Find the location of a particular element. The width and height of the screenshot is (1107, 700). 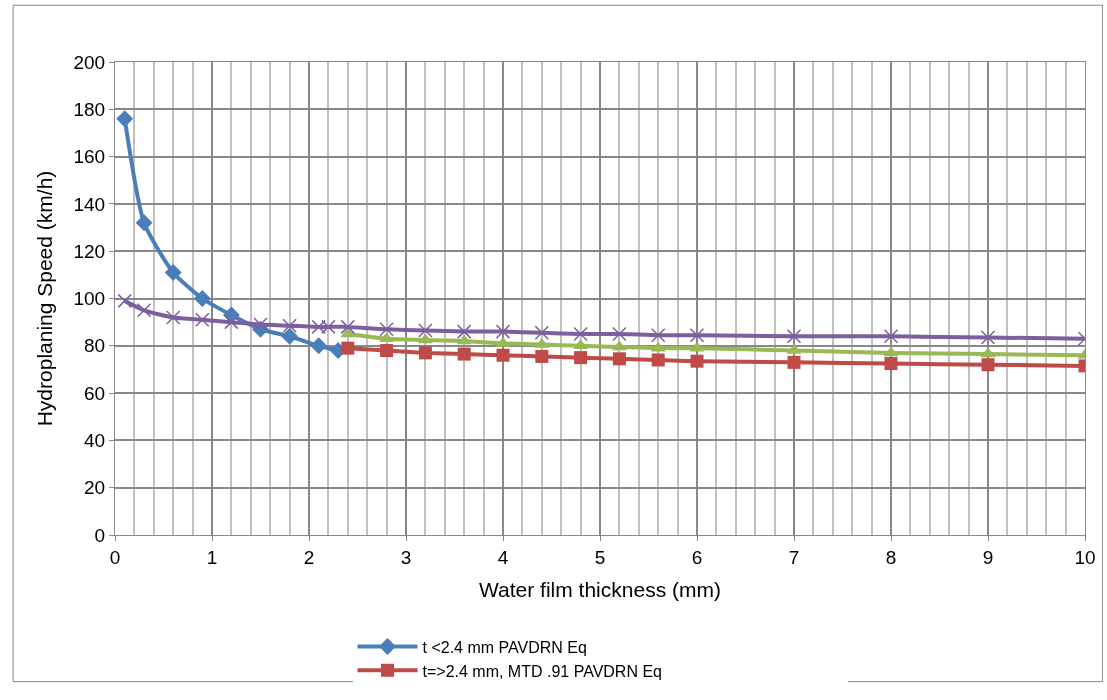

y-tick-label: 120 is located at coordinates (89, 251).